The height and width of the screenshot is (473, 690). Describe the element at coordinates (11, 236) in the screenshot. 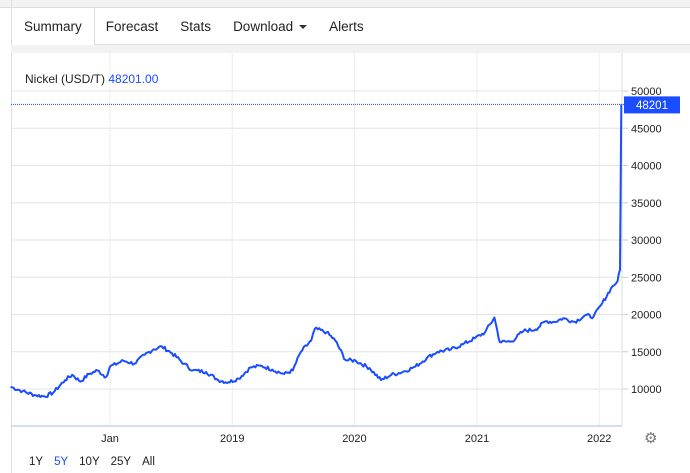

I see `left-border` at that location.